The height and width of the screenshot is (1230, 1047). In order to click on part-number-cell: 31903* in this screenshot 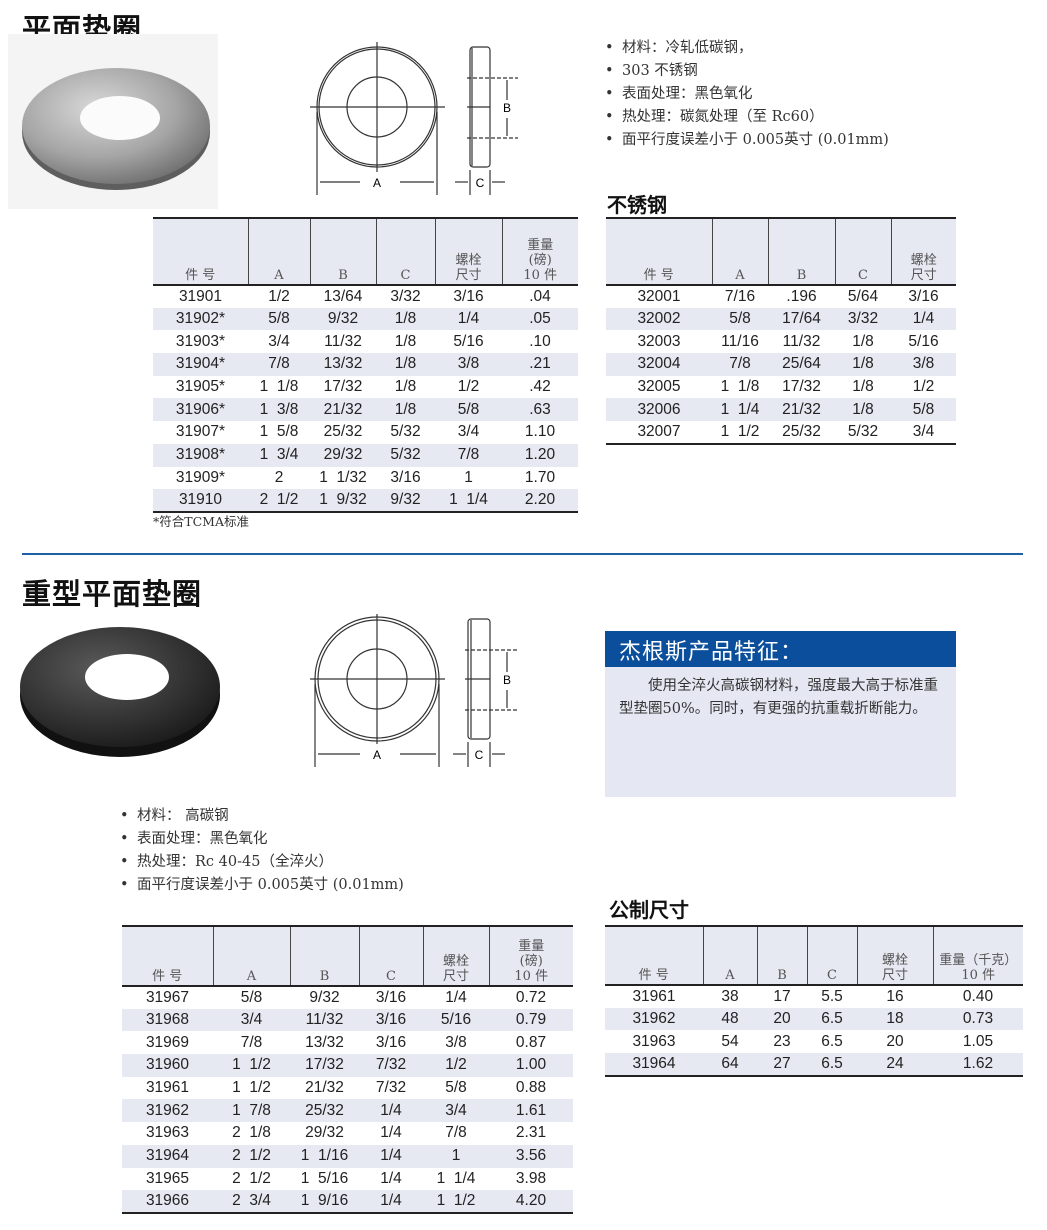, I will do `click(200, 341)`.